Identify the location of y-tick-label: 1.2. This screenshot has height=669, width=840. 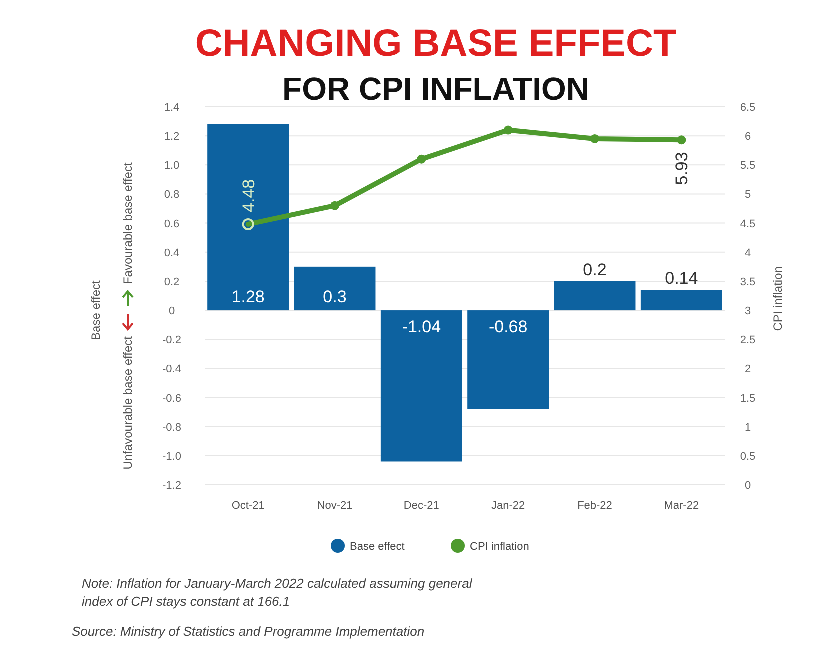
(172, 137).